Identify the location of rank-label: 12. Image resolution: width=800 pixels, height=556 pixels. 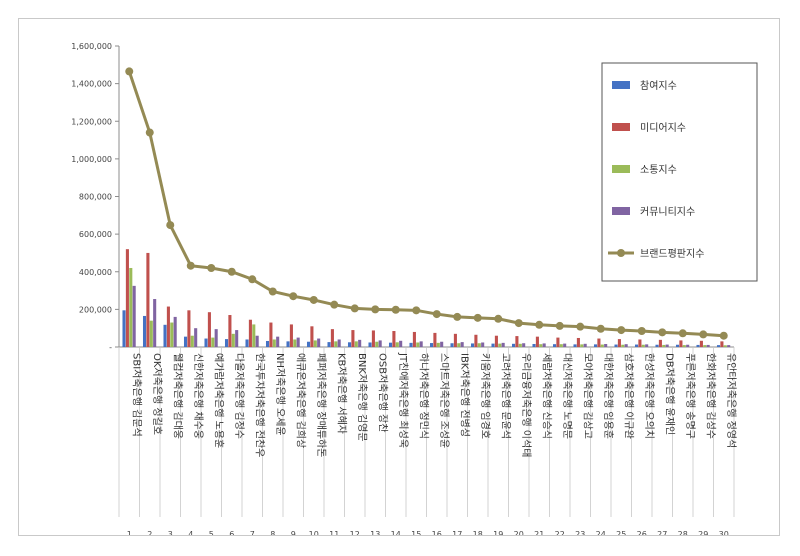
(355, 532).